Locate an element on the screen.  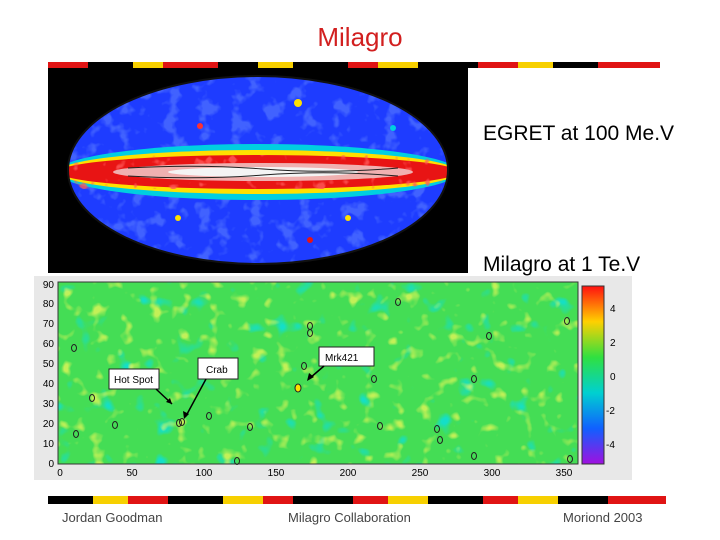
footer-conference: Moriond 2003 is located at coordinates (603, 517).